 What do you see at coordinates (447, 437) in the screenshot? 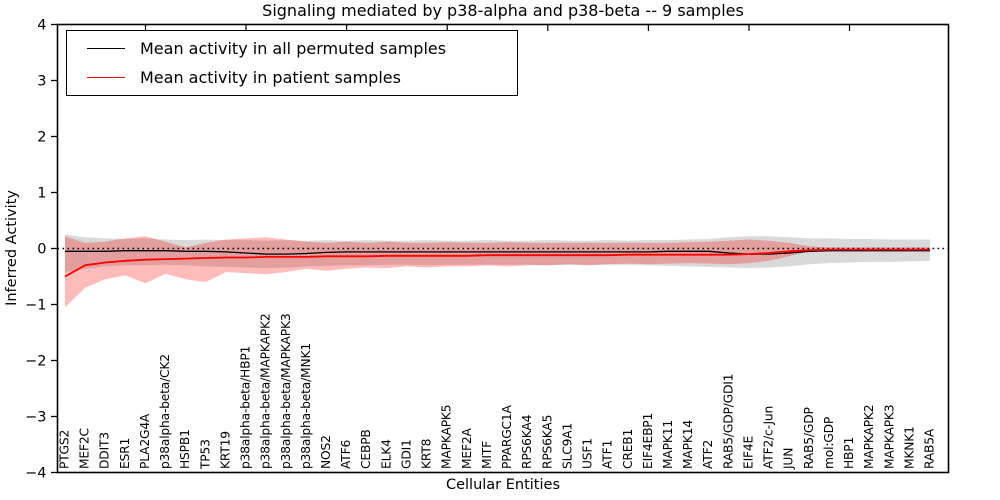
I see `svg-text: MAPKAPK5` at bounding box center [447, 437].